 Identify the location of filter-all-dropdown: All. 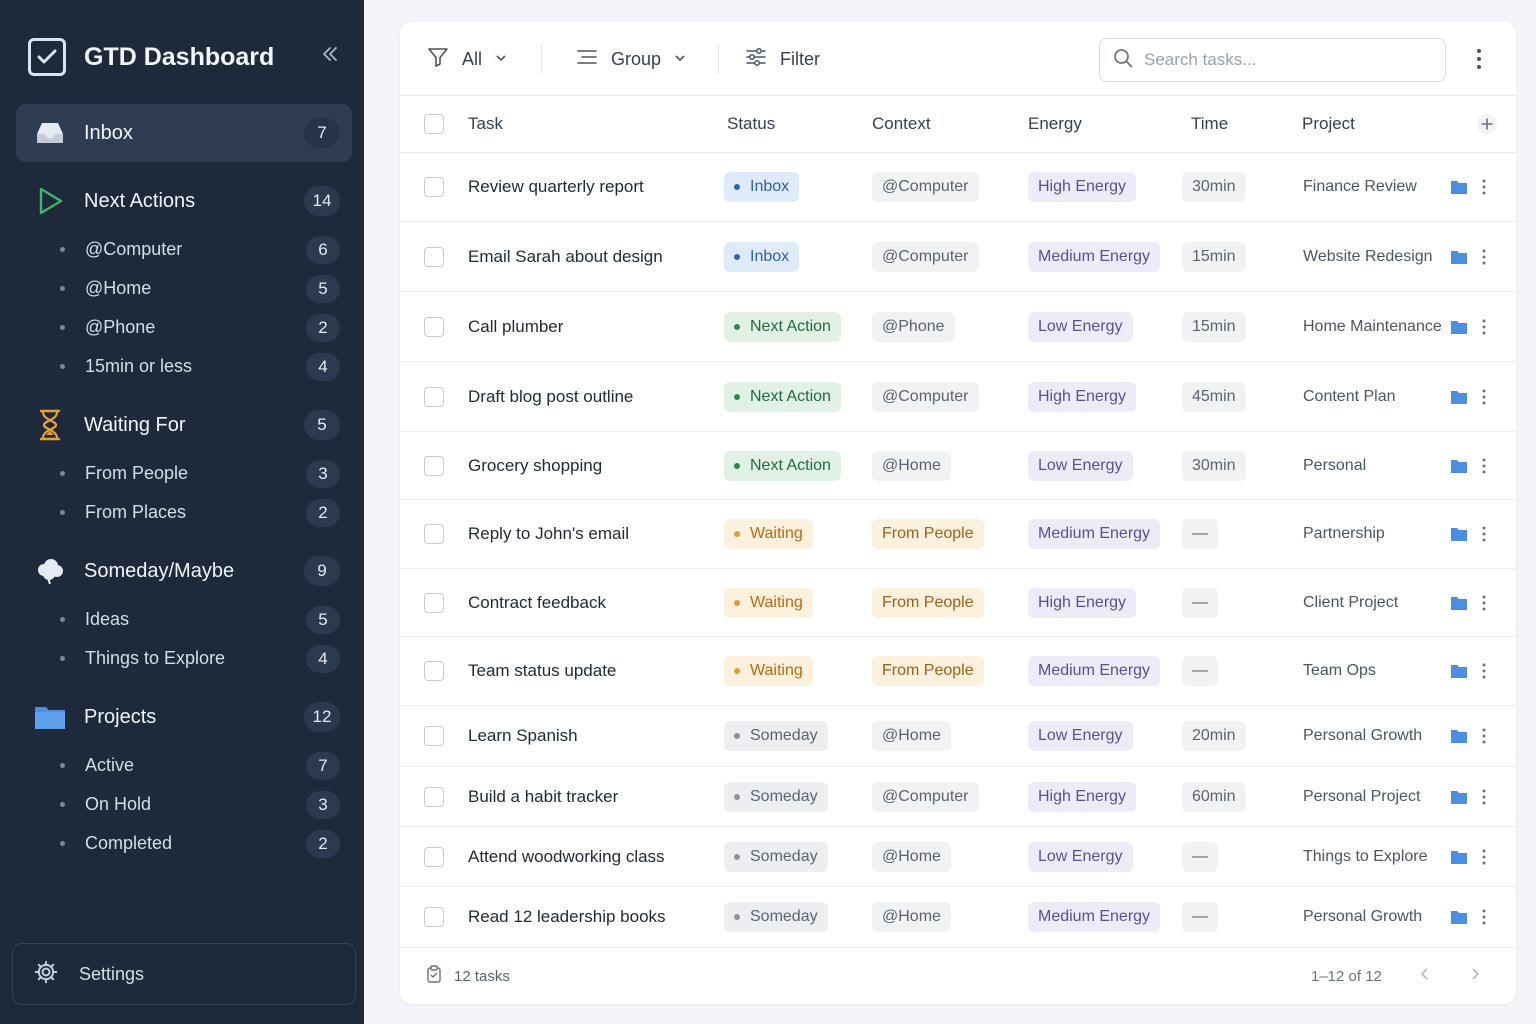
(467, 59).